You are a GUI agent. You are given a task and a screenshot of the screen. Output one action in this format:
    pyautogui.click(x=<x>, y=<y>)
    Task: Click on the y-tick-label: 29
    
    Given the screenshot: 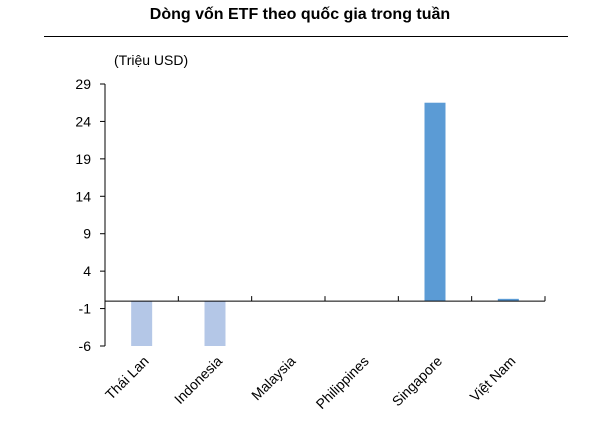 What is the action you would take?
    pyautogui.click(x=83, y=84)
    